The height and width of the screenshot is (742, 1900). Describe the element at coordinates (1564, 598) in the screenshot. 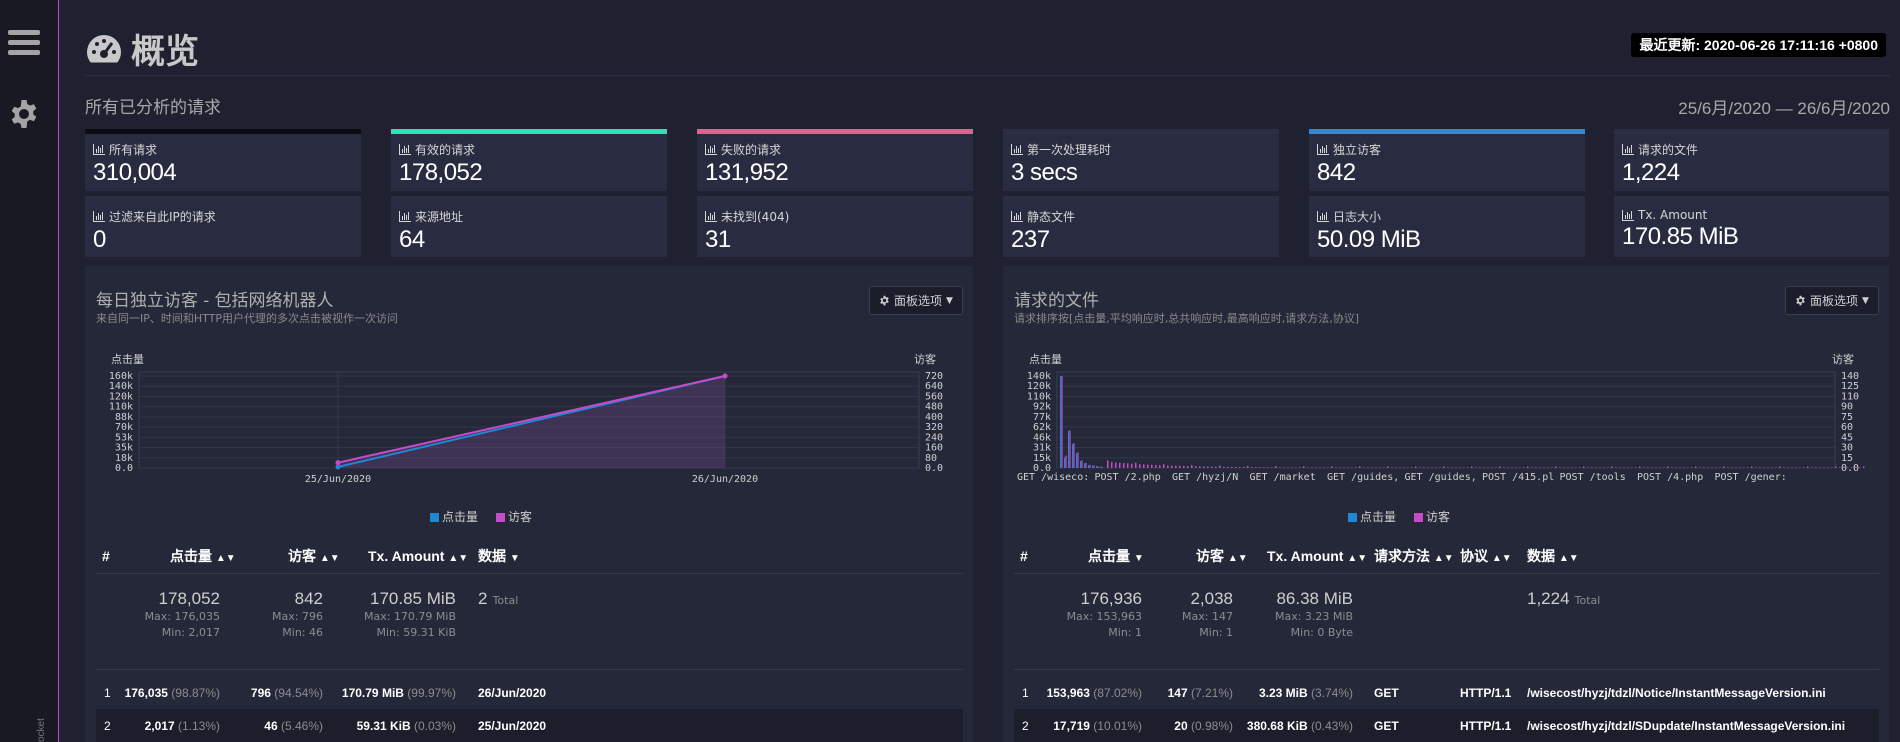

I see `summary-data: 1,224 Total` at that location.